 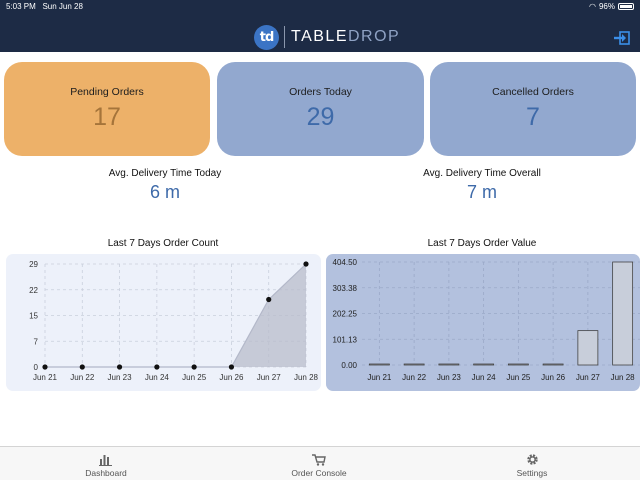 I want to click on pending-orders-label: Pending Orders, so click(x=107, y=92).